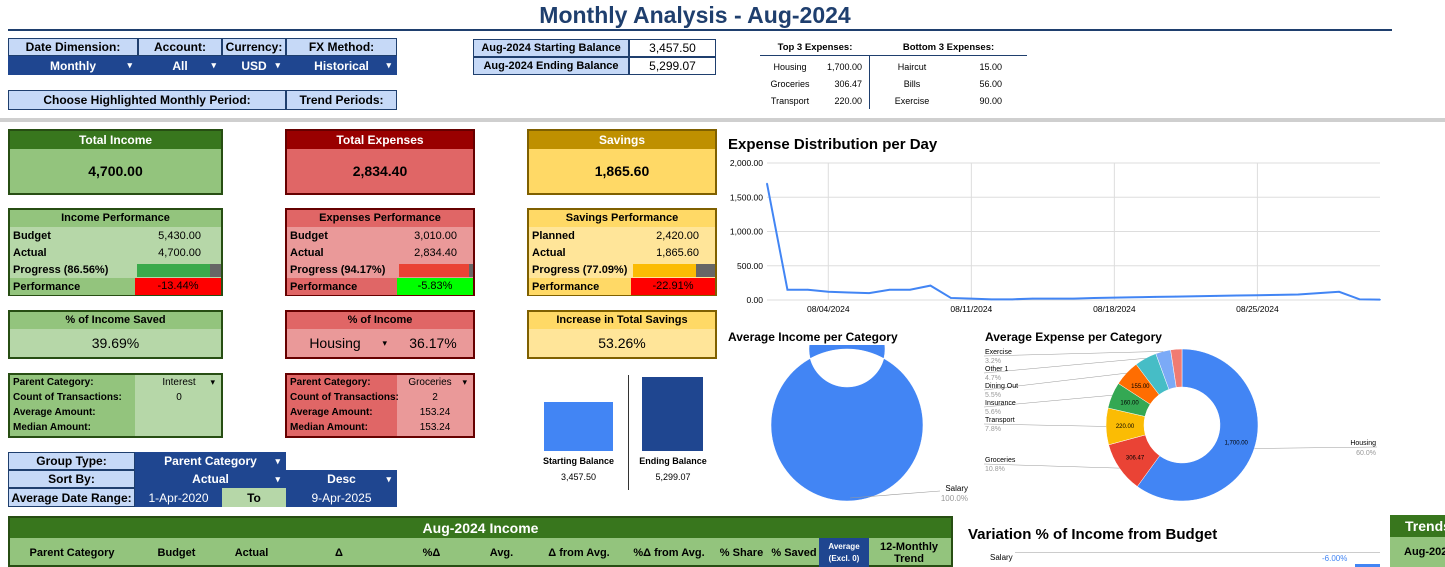 This screenshot has width=1445, height=567. Describe the element at coordinates (622, 343) in the screenshot. I see `increase-savings-value: 53.26%` at that location.